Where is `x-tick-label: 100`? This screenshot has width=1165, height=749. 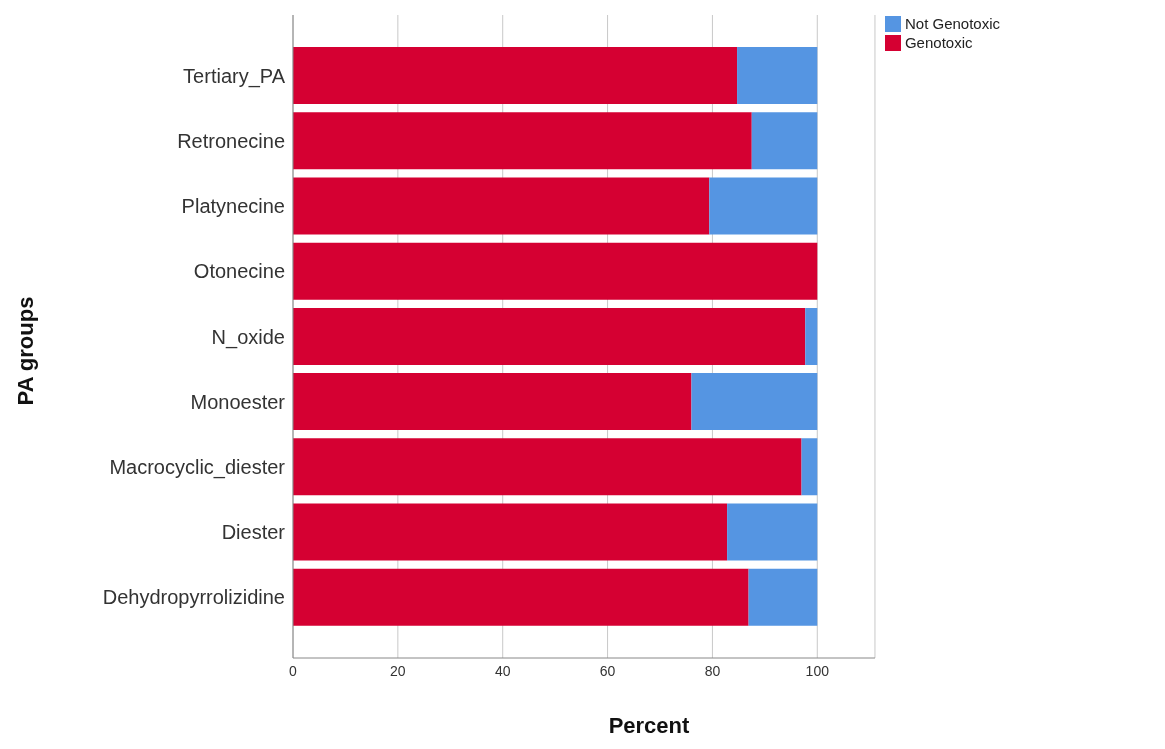
x-tick-label: 100 is located at coordinates (817, 670).